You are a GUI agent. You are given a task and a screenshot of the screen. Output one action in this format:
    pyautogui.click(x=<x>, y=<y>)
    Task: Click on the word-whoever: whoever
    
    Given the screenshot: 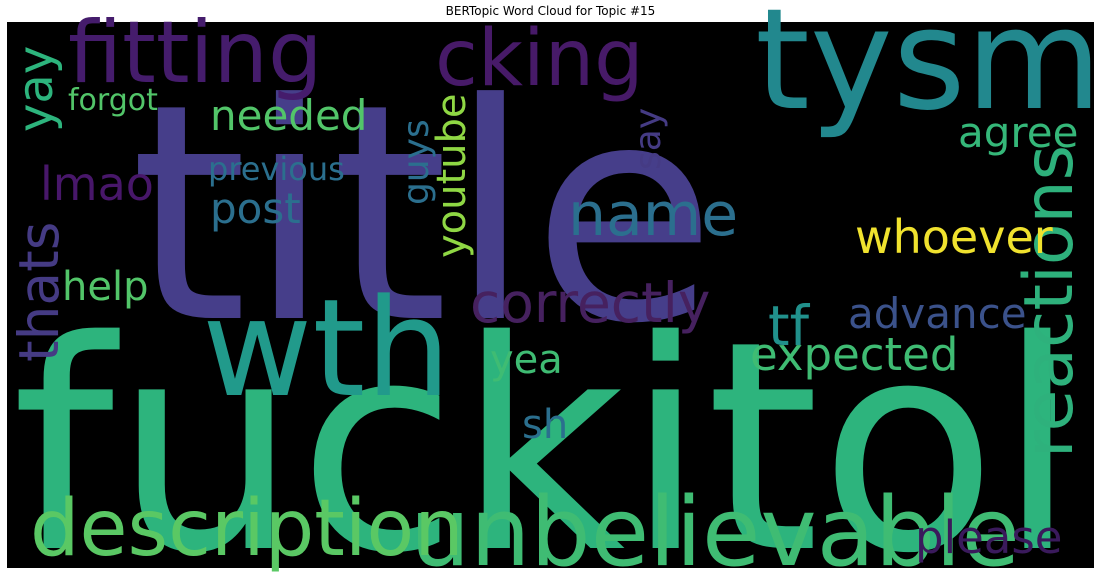 What is the action you would take?
    pyautogui.click(x=954, y=237)
    